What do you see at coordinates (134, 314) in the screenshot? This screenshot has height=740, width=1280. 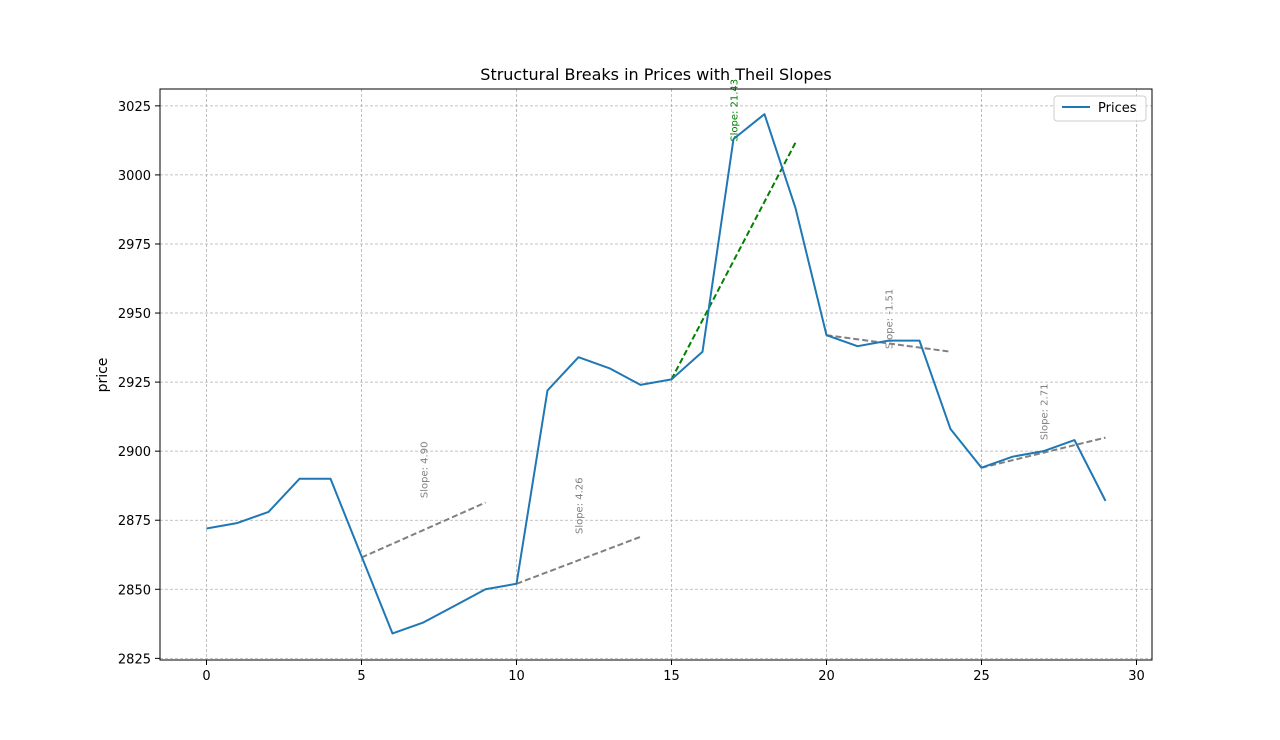 I see `y-tick-label: 2950` at bounding box center [134, 314].